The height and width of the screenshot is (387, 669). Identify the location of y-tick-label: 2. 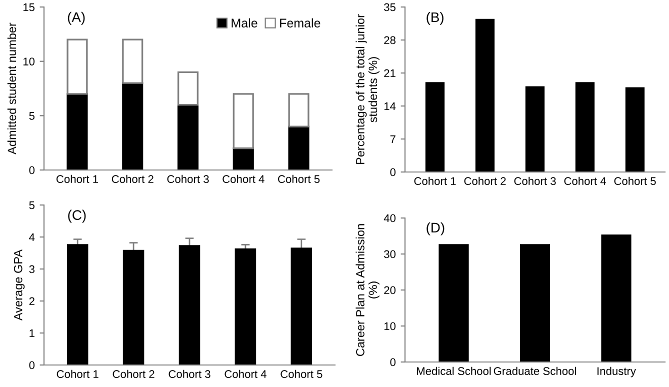
(31, 301).